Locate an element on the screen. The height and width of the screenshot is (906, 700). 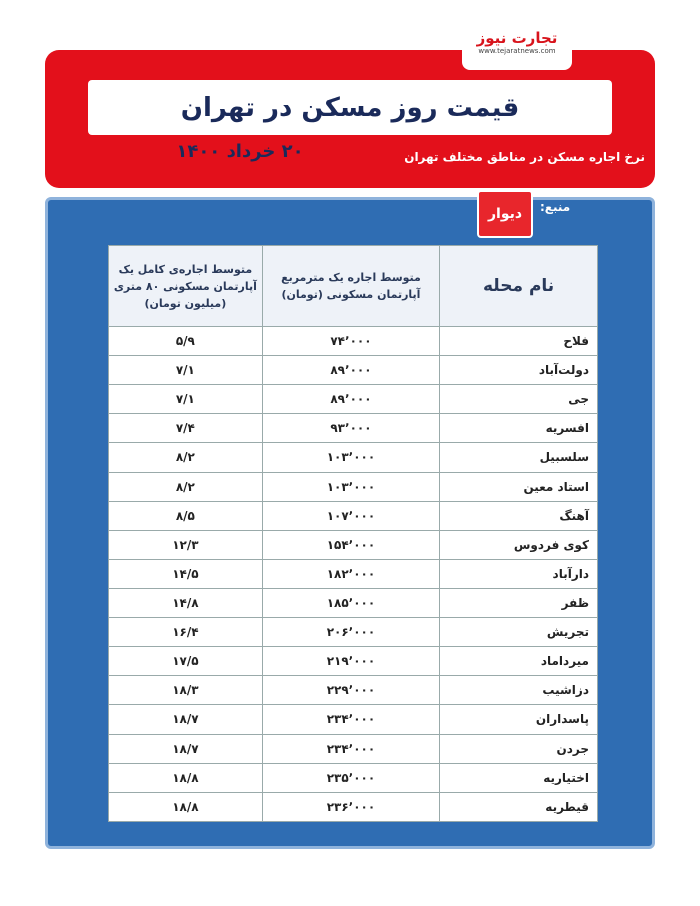
neighborhood: اختیاریه is located at coordinates (518, 777).